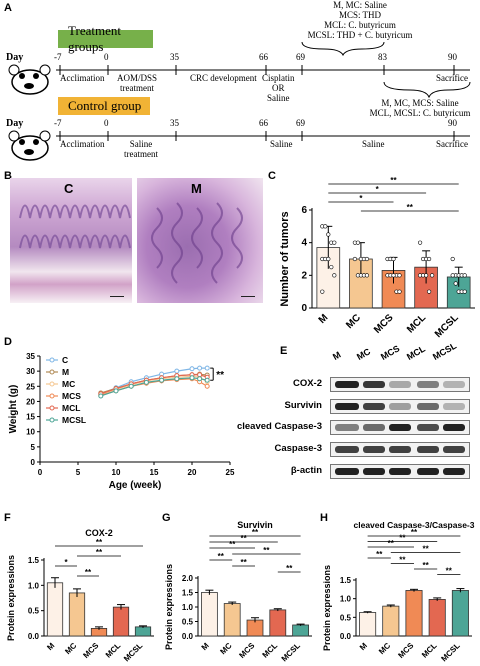 The height and width of the screenshot is (666, 480). I want to click on day-tick: 83, so click(382, 57).